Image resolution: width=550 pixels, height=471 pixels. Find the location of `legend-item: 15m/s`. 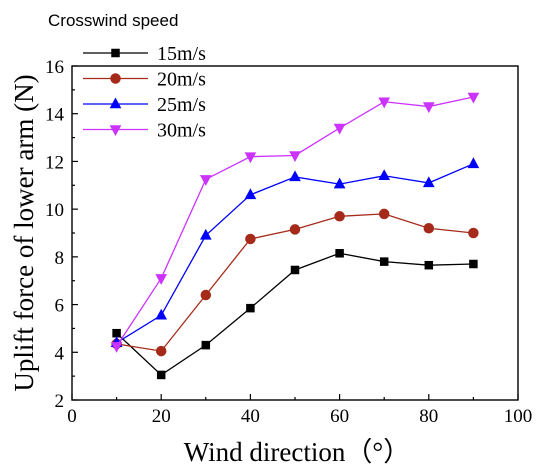

legend-item: 15m/s is located at coordinates (144, 54).